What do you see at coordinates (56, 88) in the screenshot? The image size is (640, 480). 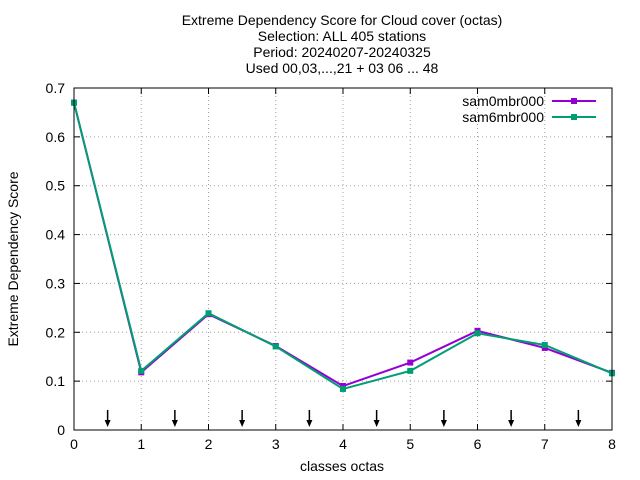 I see `y-tick-label: 0.7` at bounding box center [56, 88].